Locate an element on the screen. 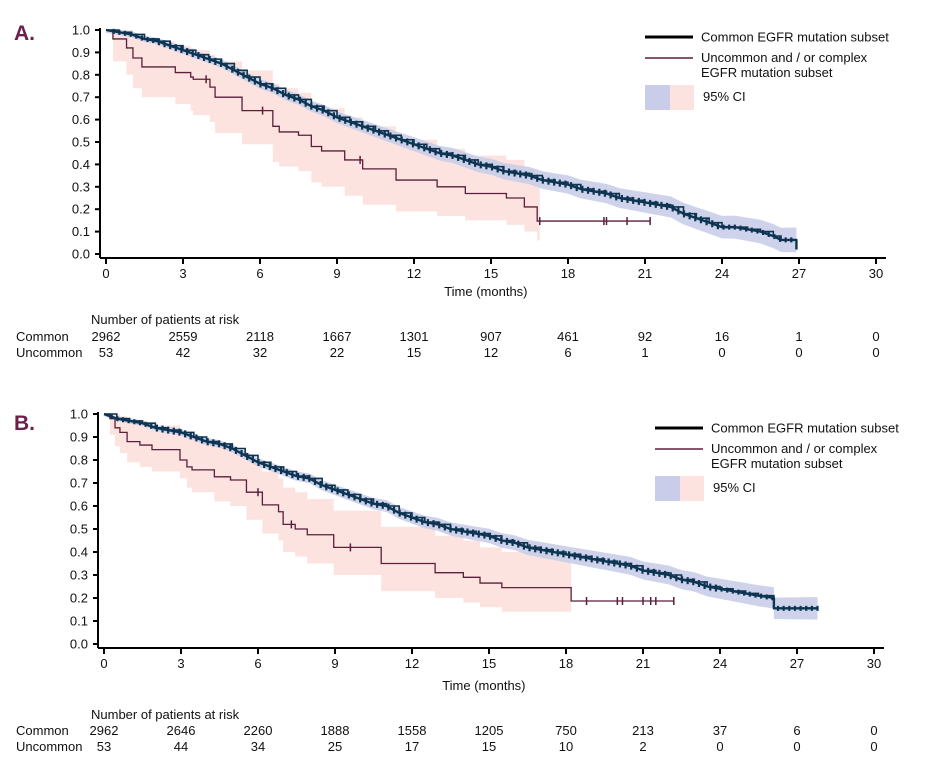 The width and height of the screenshot is (944, 780). x-tick-label: 30 is located at coordinates (876, 273).